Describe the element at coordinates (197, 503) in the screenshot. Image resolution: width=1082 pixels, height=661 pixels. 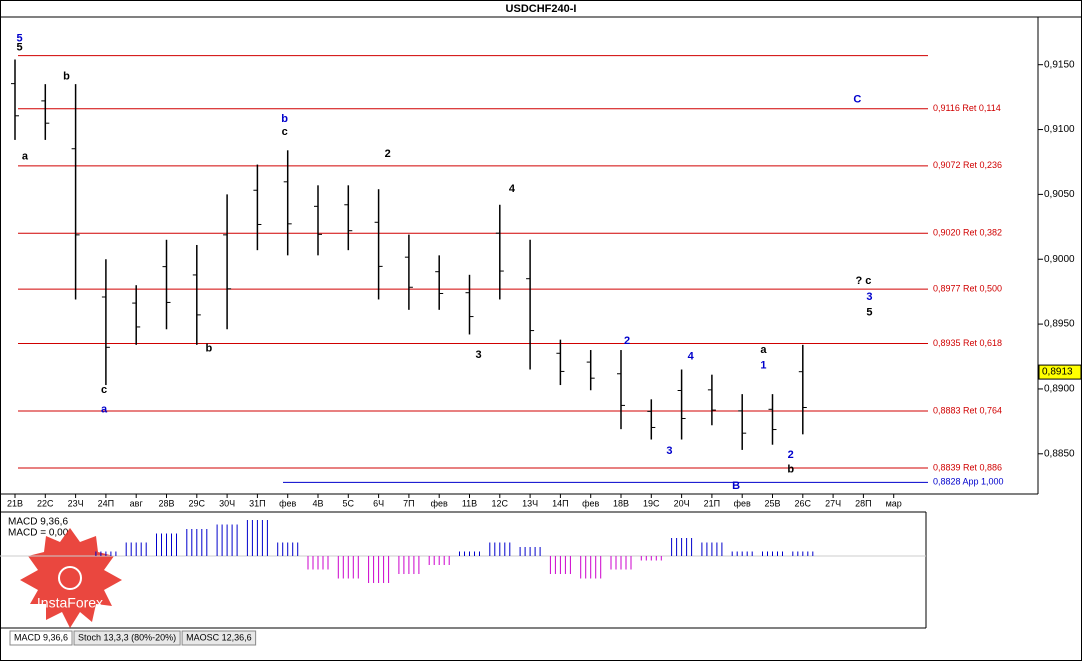
I see `x-tick-label: 29С` at that location.